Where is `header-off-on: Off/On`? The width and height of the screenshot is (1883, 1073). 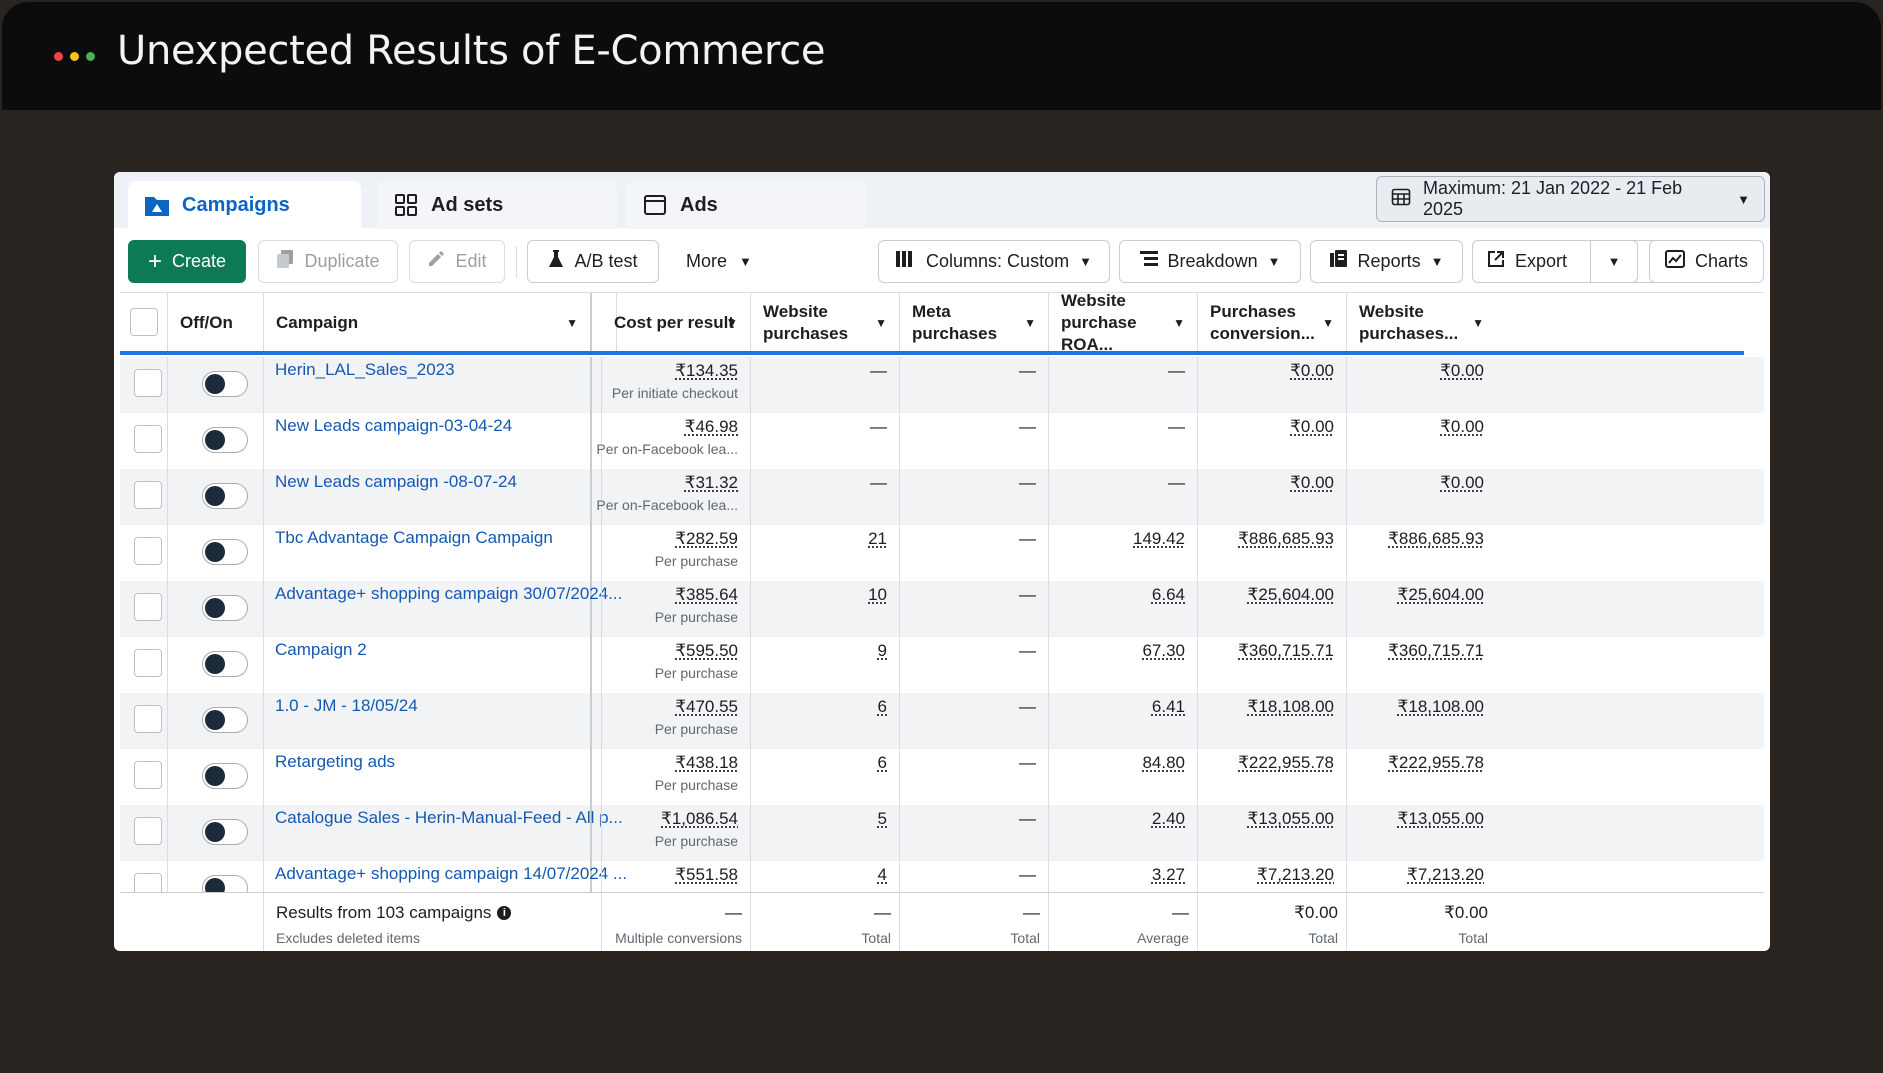 header-off-on: Off/On is located at coordinates (216, 323).